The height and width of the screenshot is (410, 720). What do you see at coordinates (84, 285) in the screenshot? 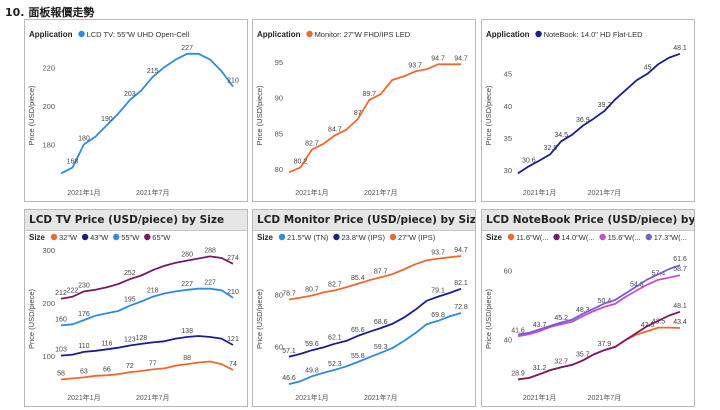
I see `data-label: 230` at bounding box center [84, 285].